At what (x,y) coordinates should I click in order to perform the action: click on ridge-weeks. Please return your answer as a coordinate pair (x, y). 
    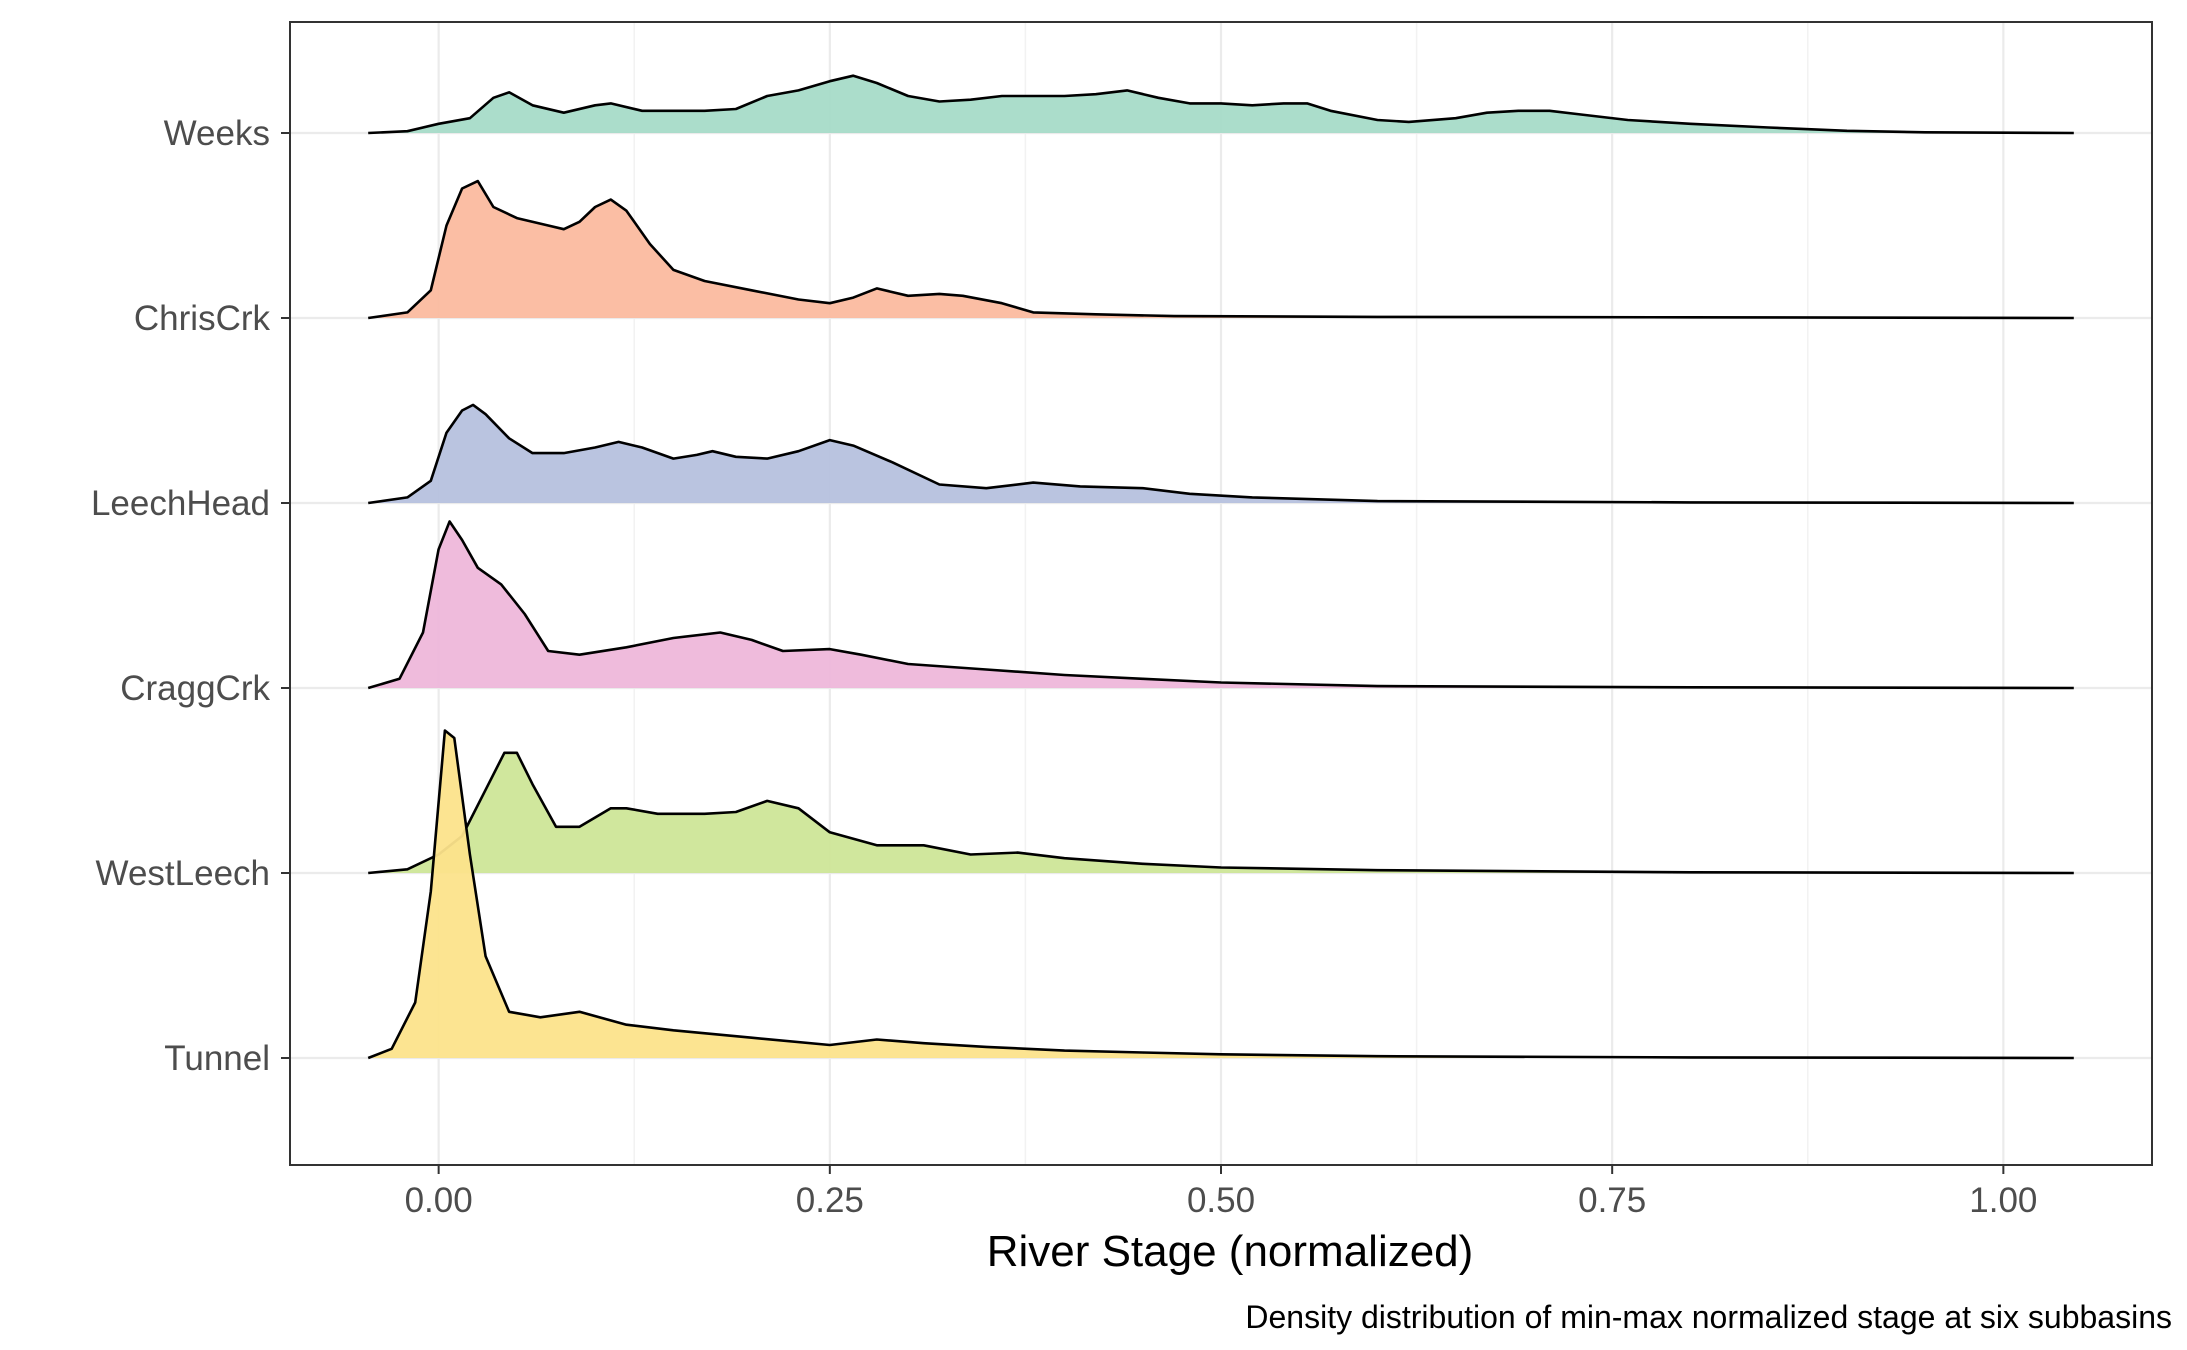
    Looking at the image, I should click on (1221, 104).